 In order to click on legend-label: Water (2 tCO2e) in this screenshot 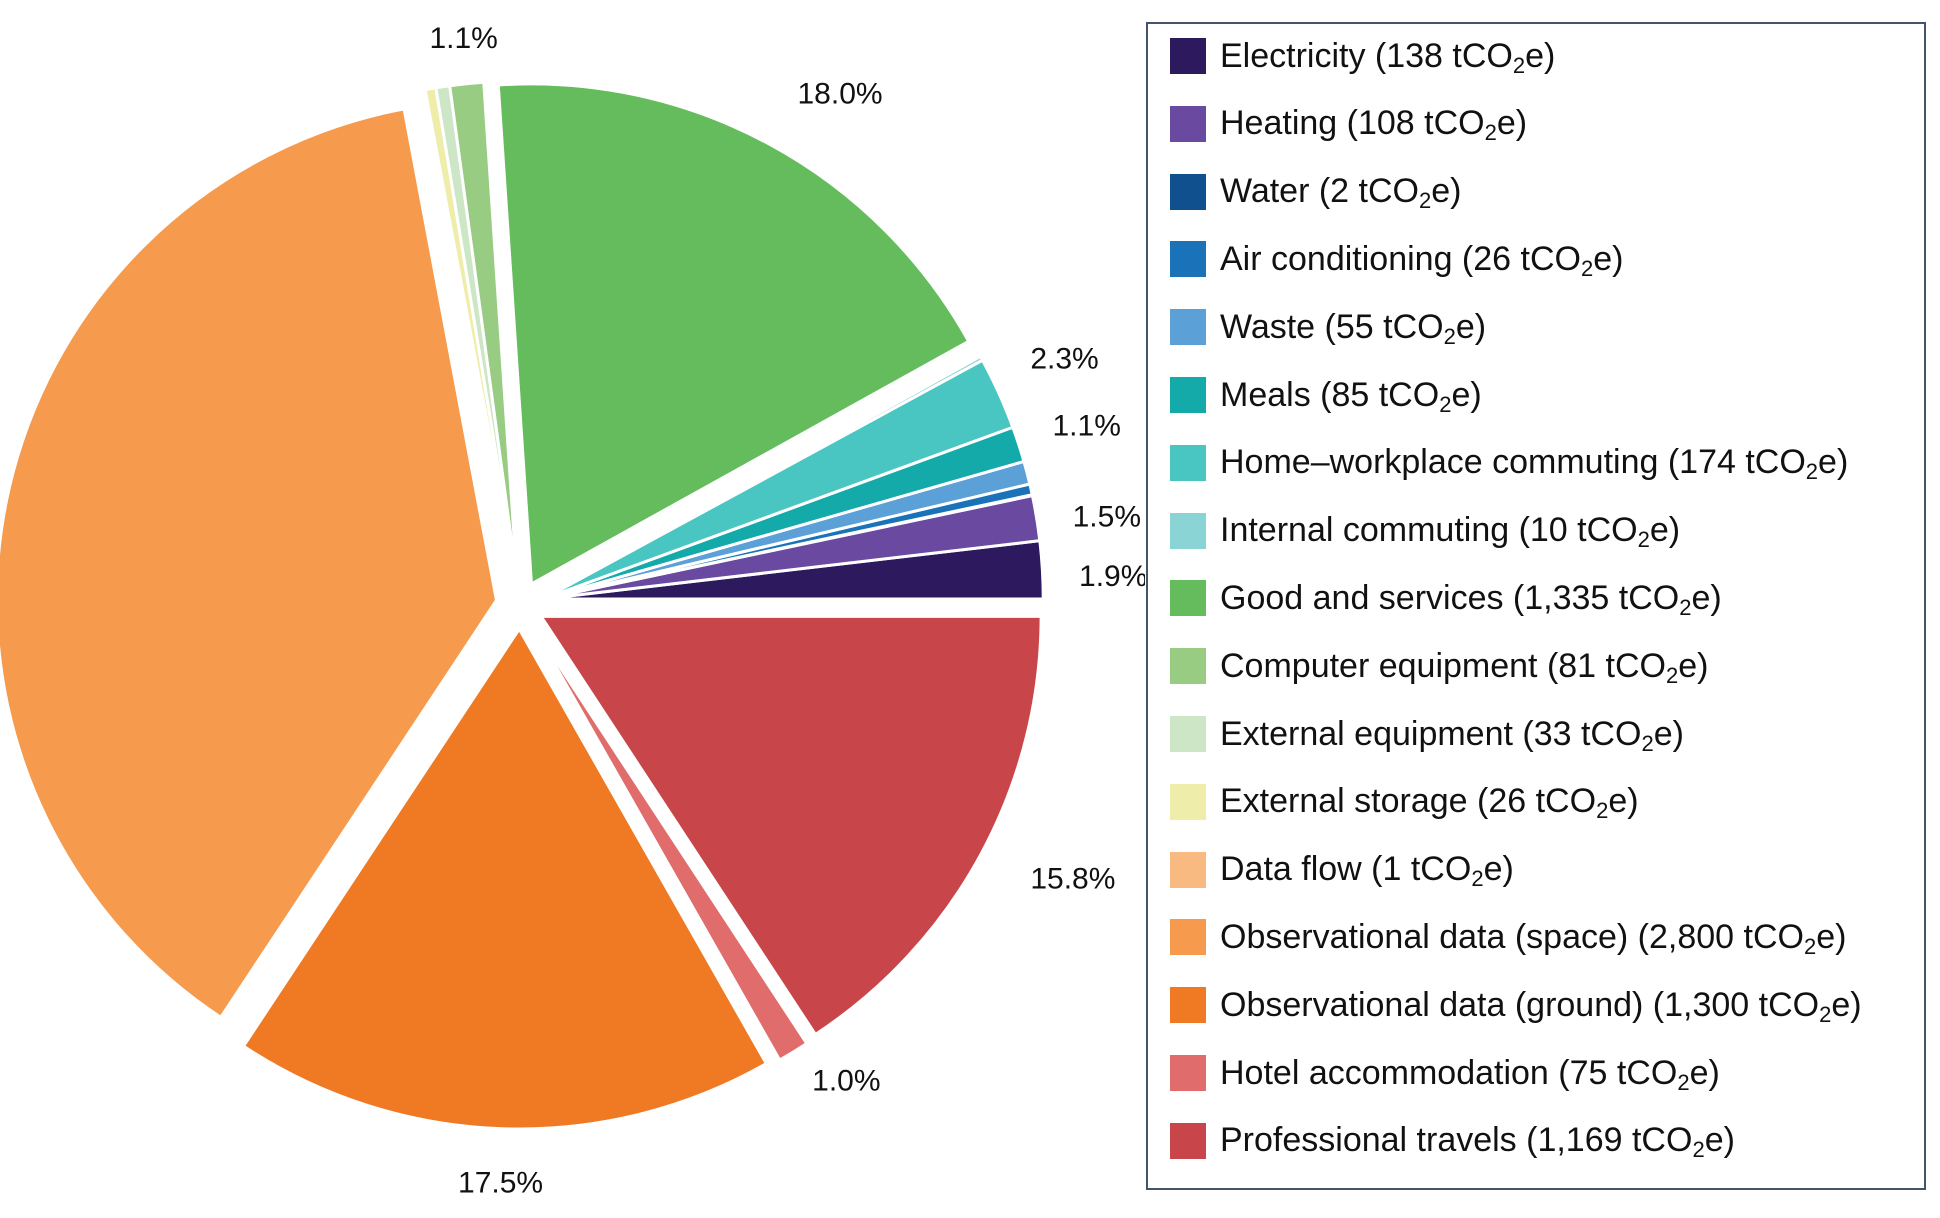, I will do `click(1341, 193)`.